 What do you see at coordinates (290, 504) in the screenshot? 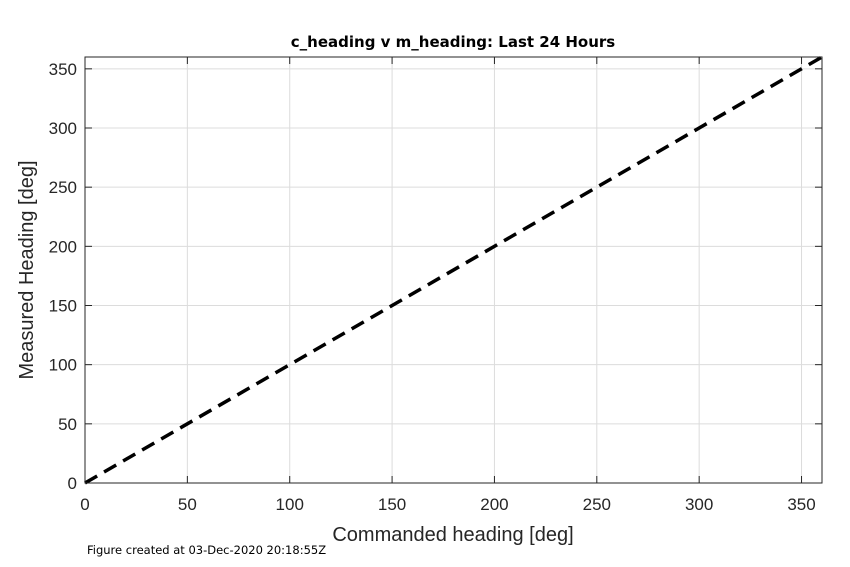
I see `x-tick-label: 100` at bounding box center [290, 504].